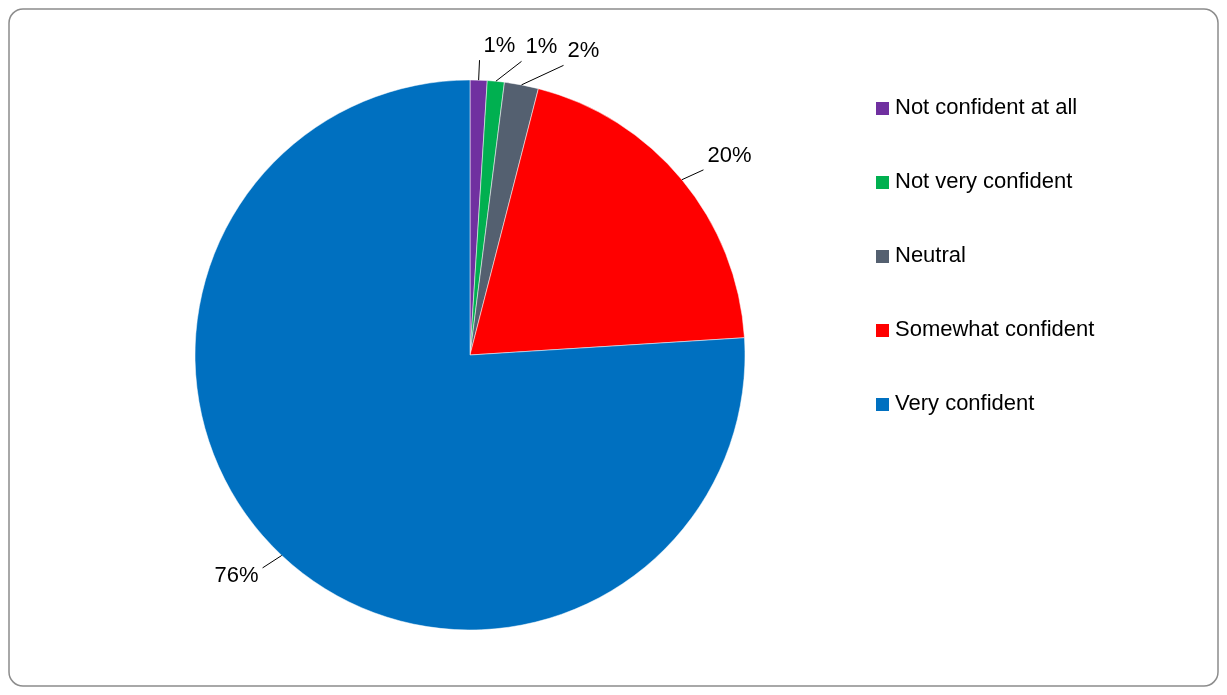 This screenshot has width=1227, height=695. Describe the element at coordinates (236, 574) in the screenshot. I see `data-label: 76%` at that location.